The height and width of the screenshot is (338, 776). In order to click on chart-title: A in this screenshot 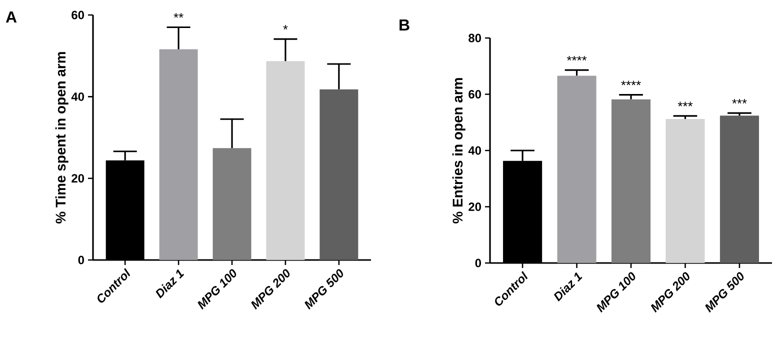, I will do `click(11, 17)`.